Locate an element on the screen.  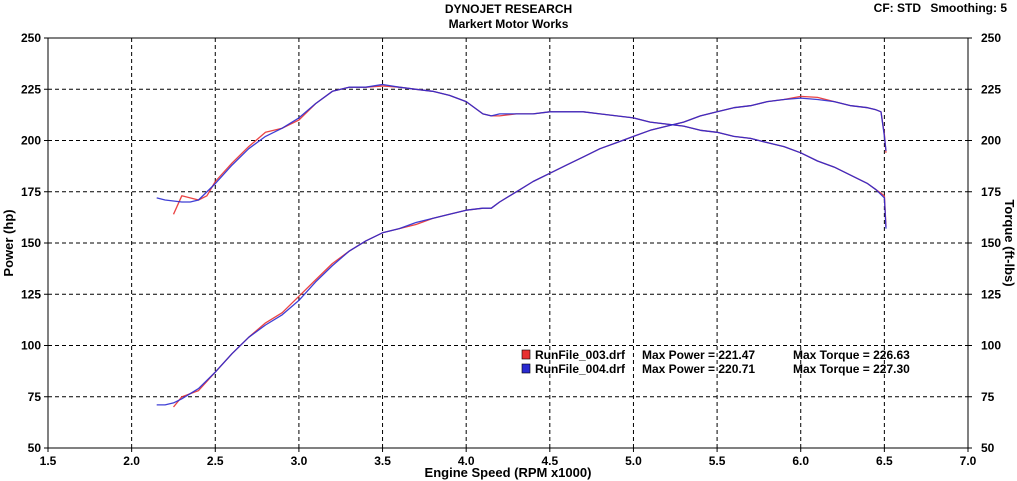
smoothing-level: Smoothing: 5 is located at coordinates (968, 8).